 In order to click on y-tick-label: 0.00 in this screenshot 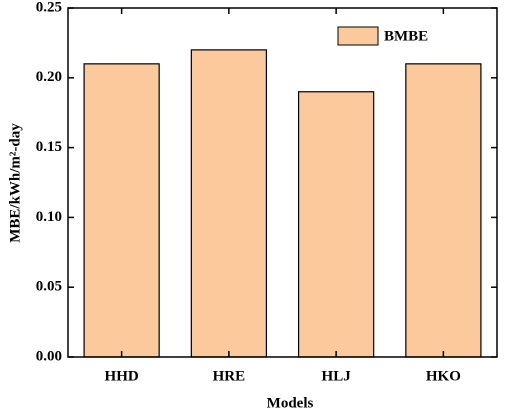, I will do `click(49, 356)`.